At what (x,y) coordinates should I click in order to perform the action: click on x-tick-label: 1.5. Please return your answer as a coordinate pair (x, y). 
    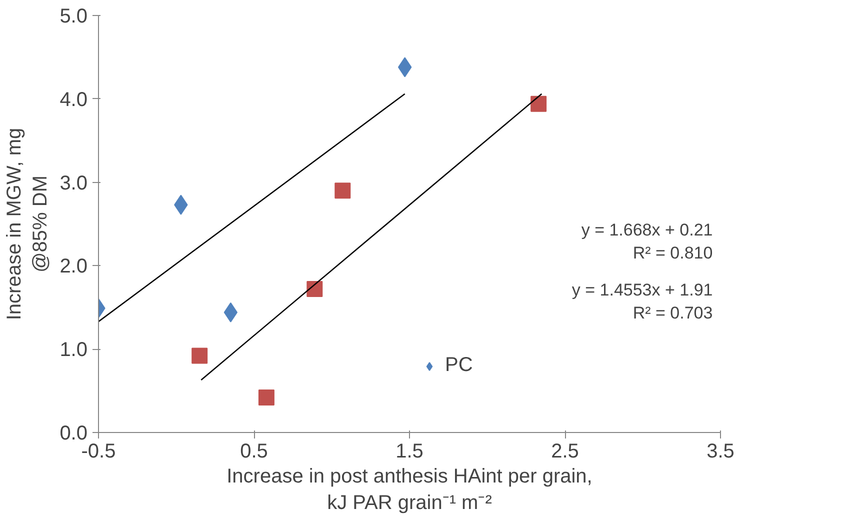
    Looking at the image, I should click on (410, 451).